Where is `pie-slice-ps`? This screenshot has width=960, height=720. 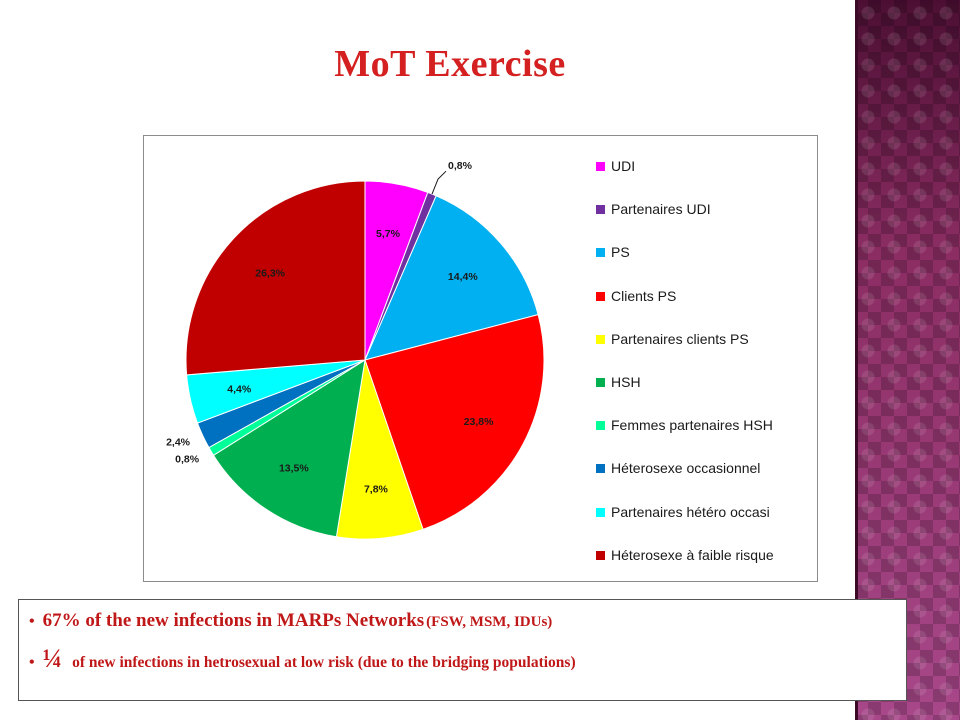
pie-slice-ps is located at coordinates (451, 278).